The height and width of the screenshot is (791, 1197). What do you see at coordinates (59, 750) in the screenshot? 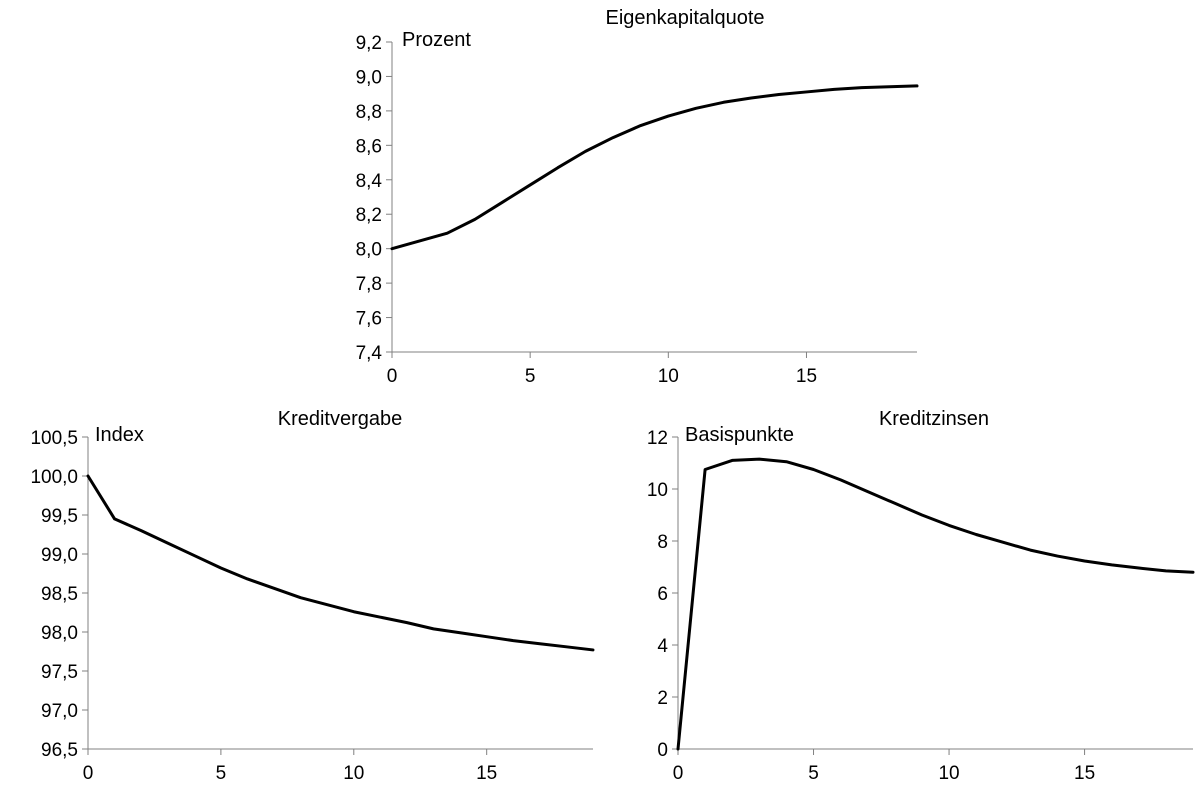
I see `y-tick-label: 96,5` at bounding box center [59, 750].